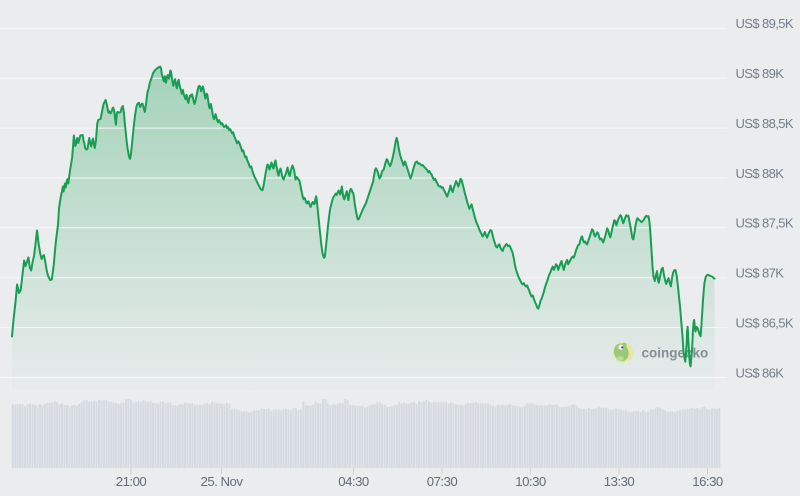  What do you see at coordinates (222, 481) in the screenshot?
I see `svg-text: 25. Nov` at bounding box center [222, 481].